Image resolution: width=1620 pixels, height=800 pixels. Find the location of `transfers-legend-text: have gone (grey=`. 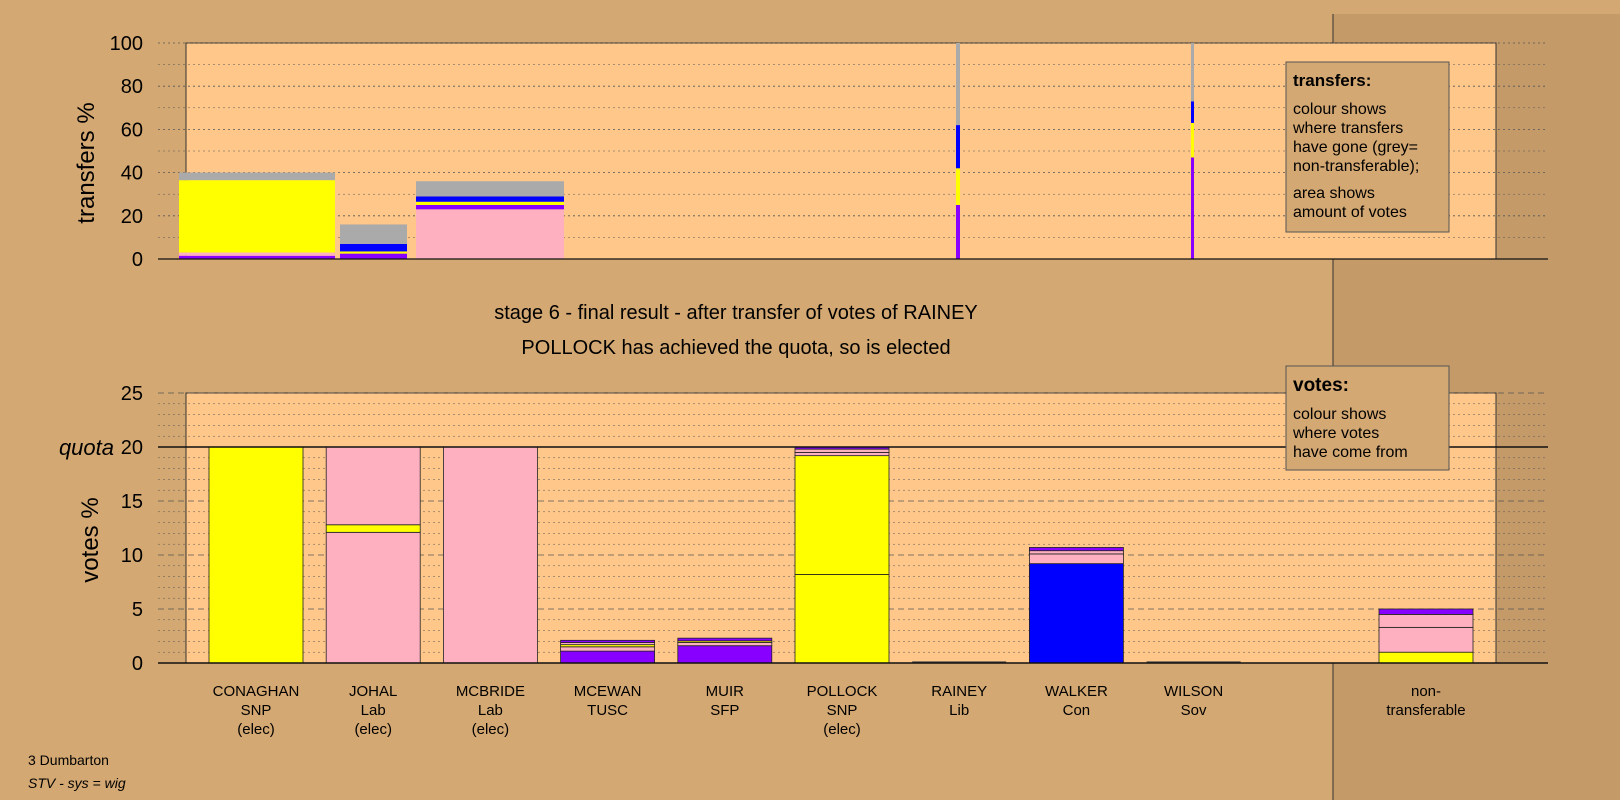

transfers-legend-text: have gone (grey= is located at coordinates (1355, 147).